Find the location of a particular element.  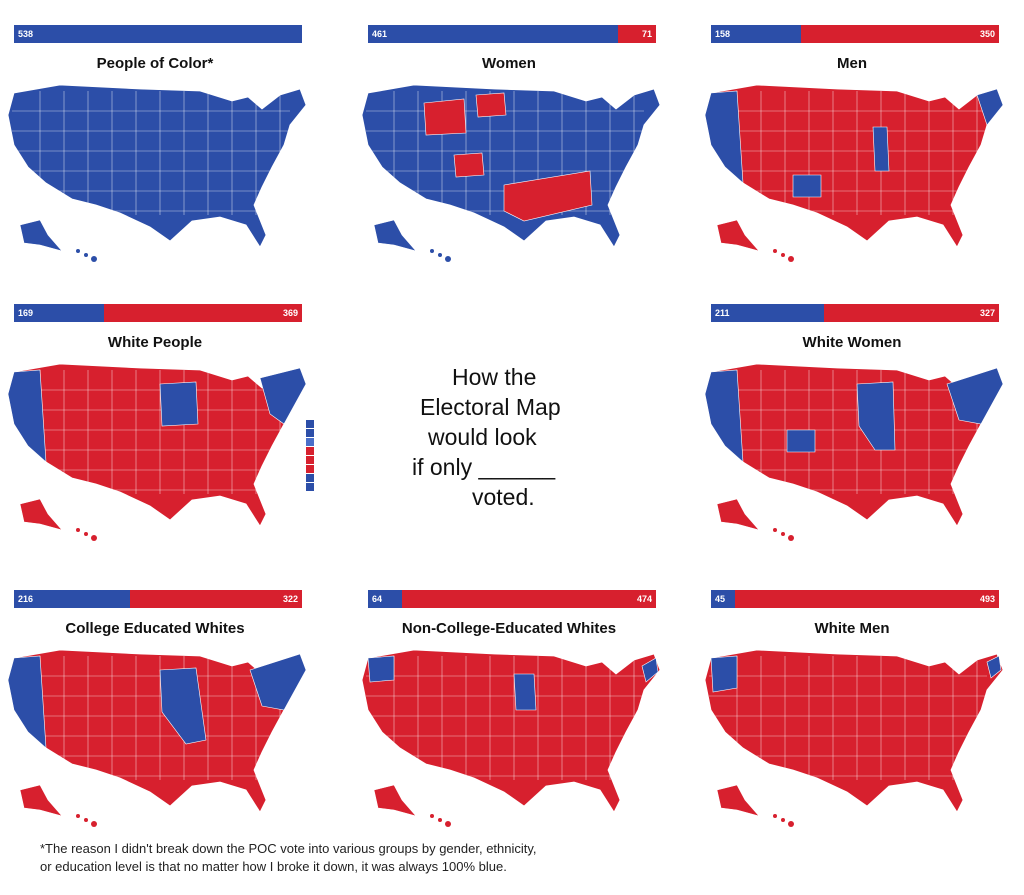

dem-votes: 216 is located at coordinates (26, 599).